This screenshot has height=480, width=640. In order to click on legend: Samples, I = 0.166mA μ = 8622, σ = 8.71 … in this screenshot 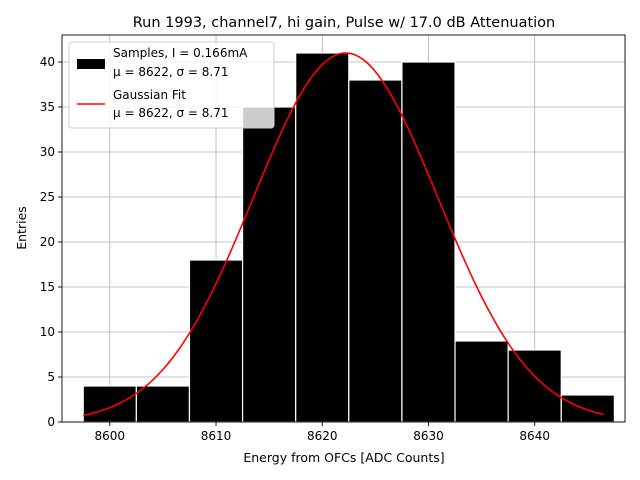, I will do `click(171, 85)`.